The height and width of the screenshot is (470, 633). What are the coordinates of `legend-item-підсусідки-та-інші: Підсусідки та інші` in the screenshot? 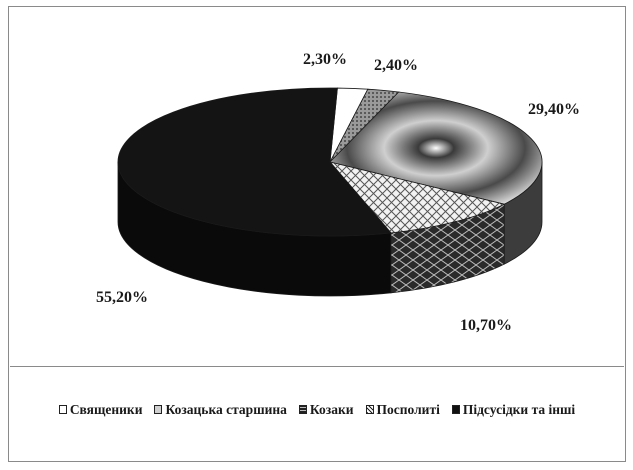 It's located at (513, 409).